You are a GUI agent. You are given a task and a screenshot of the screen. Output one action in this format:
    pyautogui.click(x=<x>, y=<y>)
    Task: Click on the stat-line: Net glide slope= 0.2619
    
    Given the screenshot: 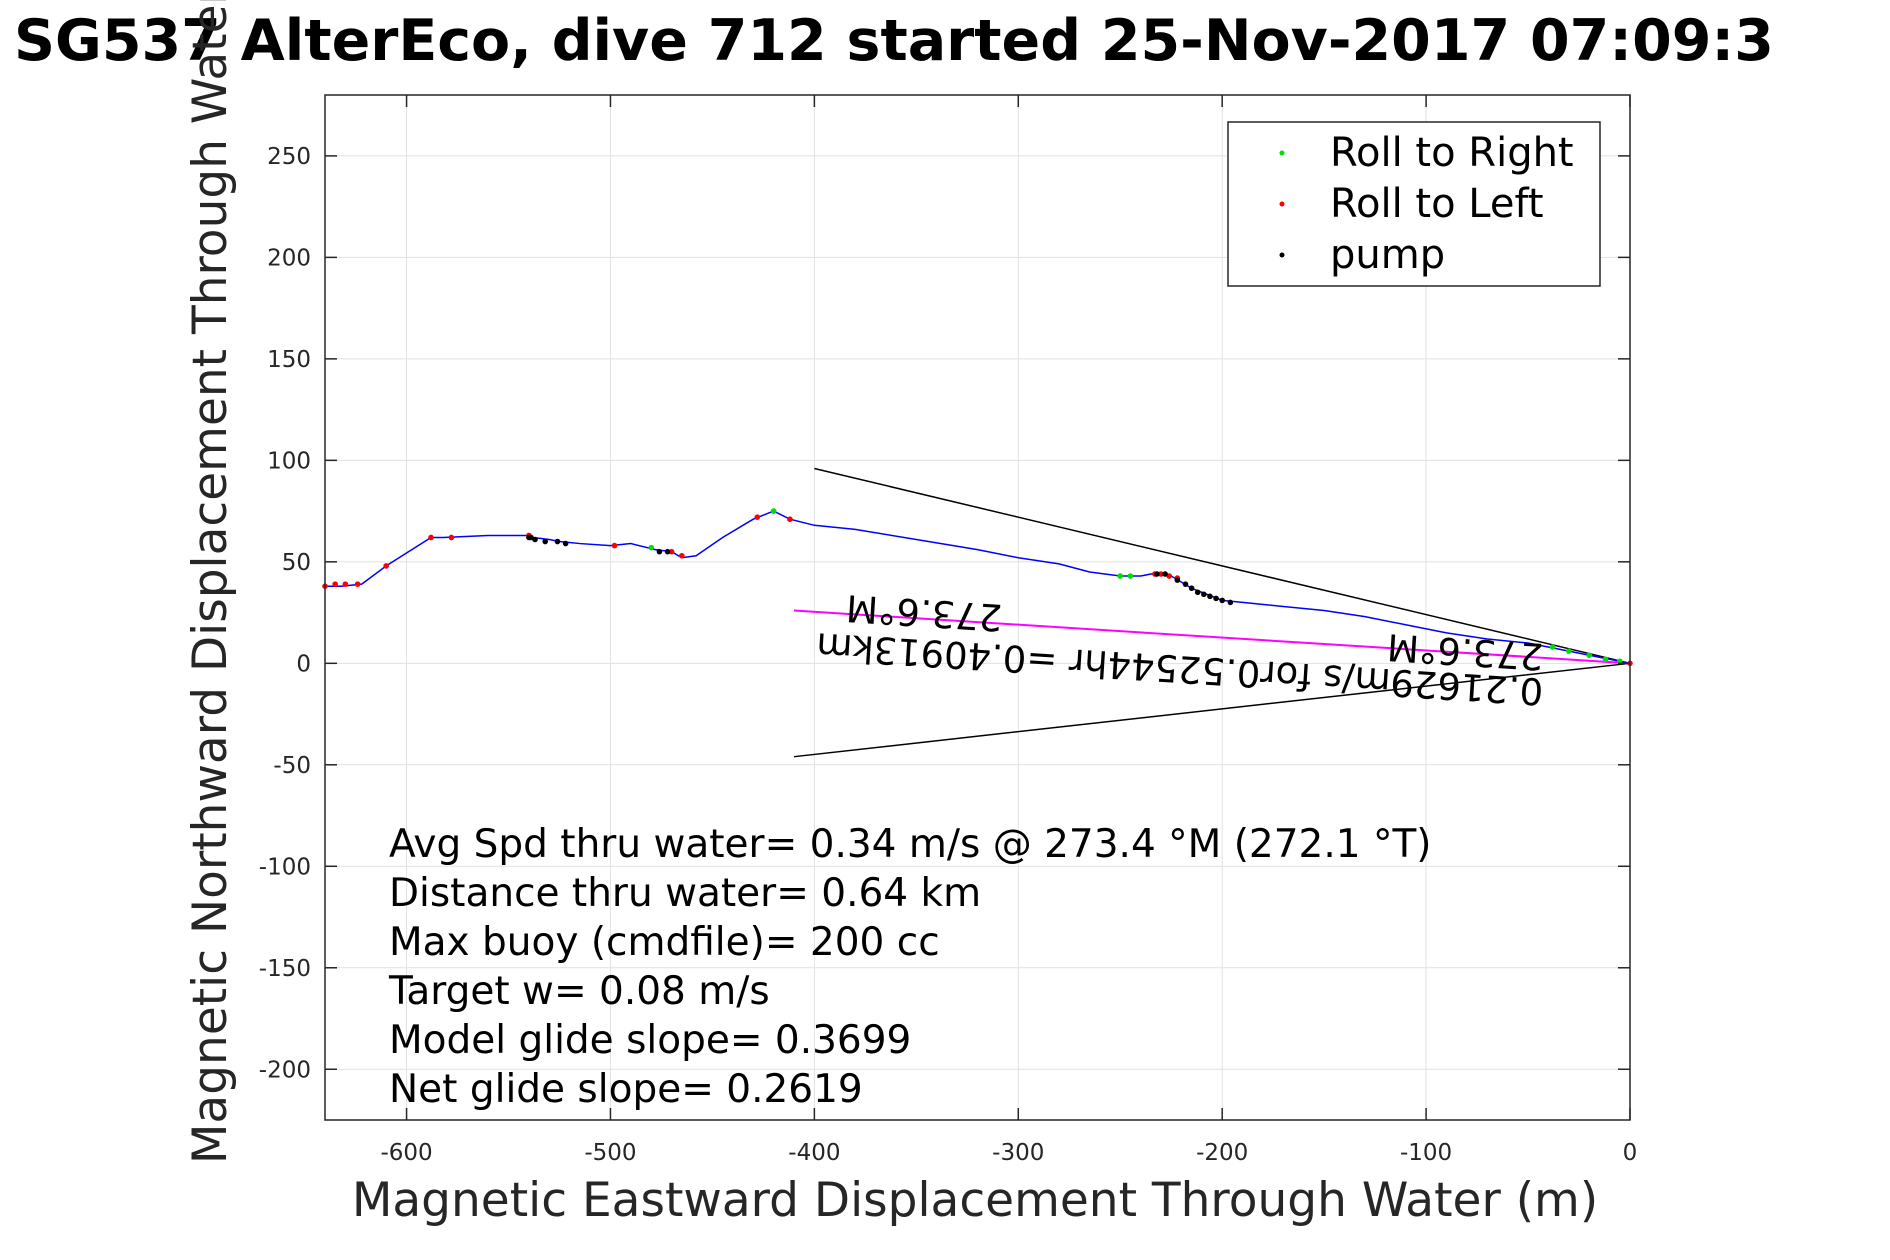 What is the action you would take?
    pyautogui.click(x=626, y=1089)
    